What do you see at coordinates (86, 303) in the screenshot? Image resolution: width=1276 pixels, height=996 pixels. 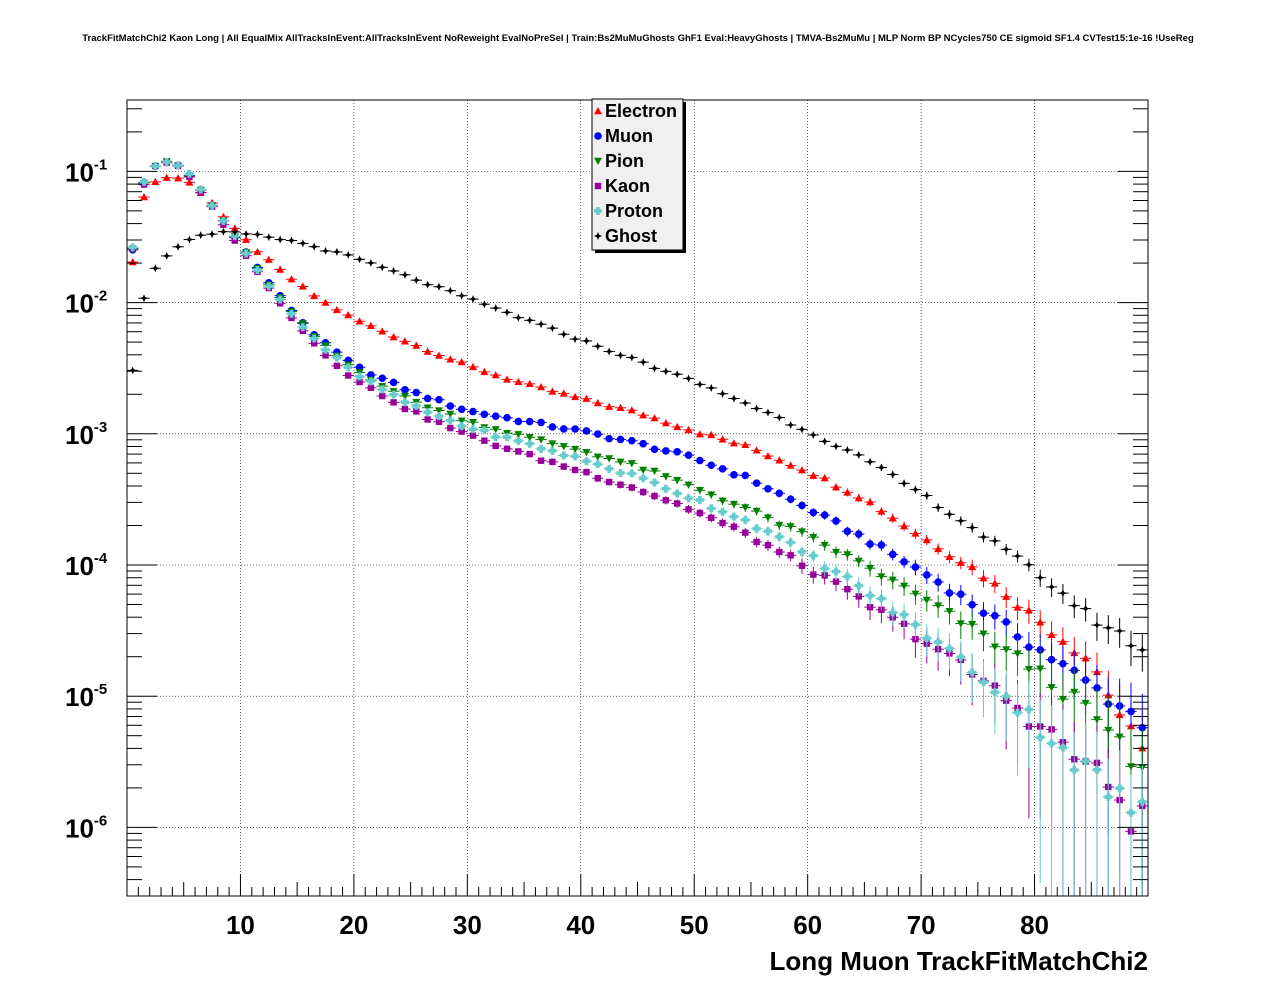 I see `y-tick-label: 10⁻²` at bounding box center [86, 303].